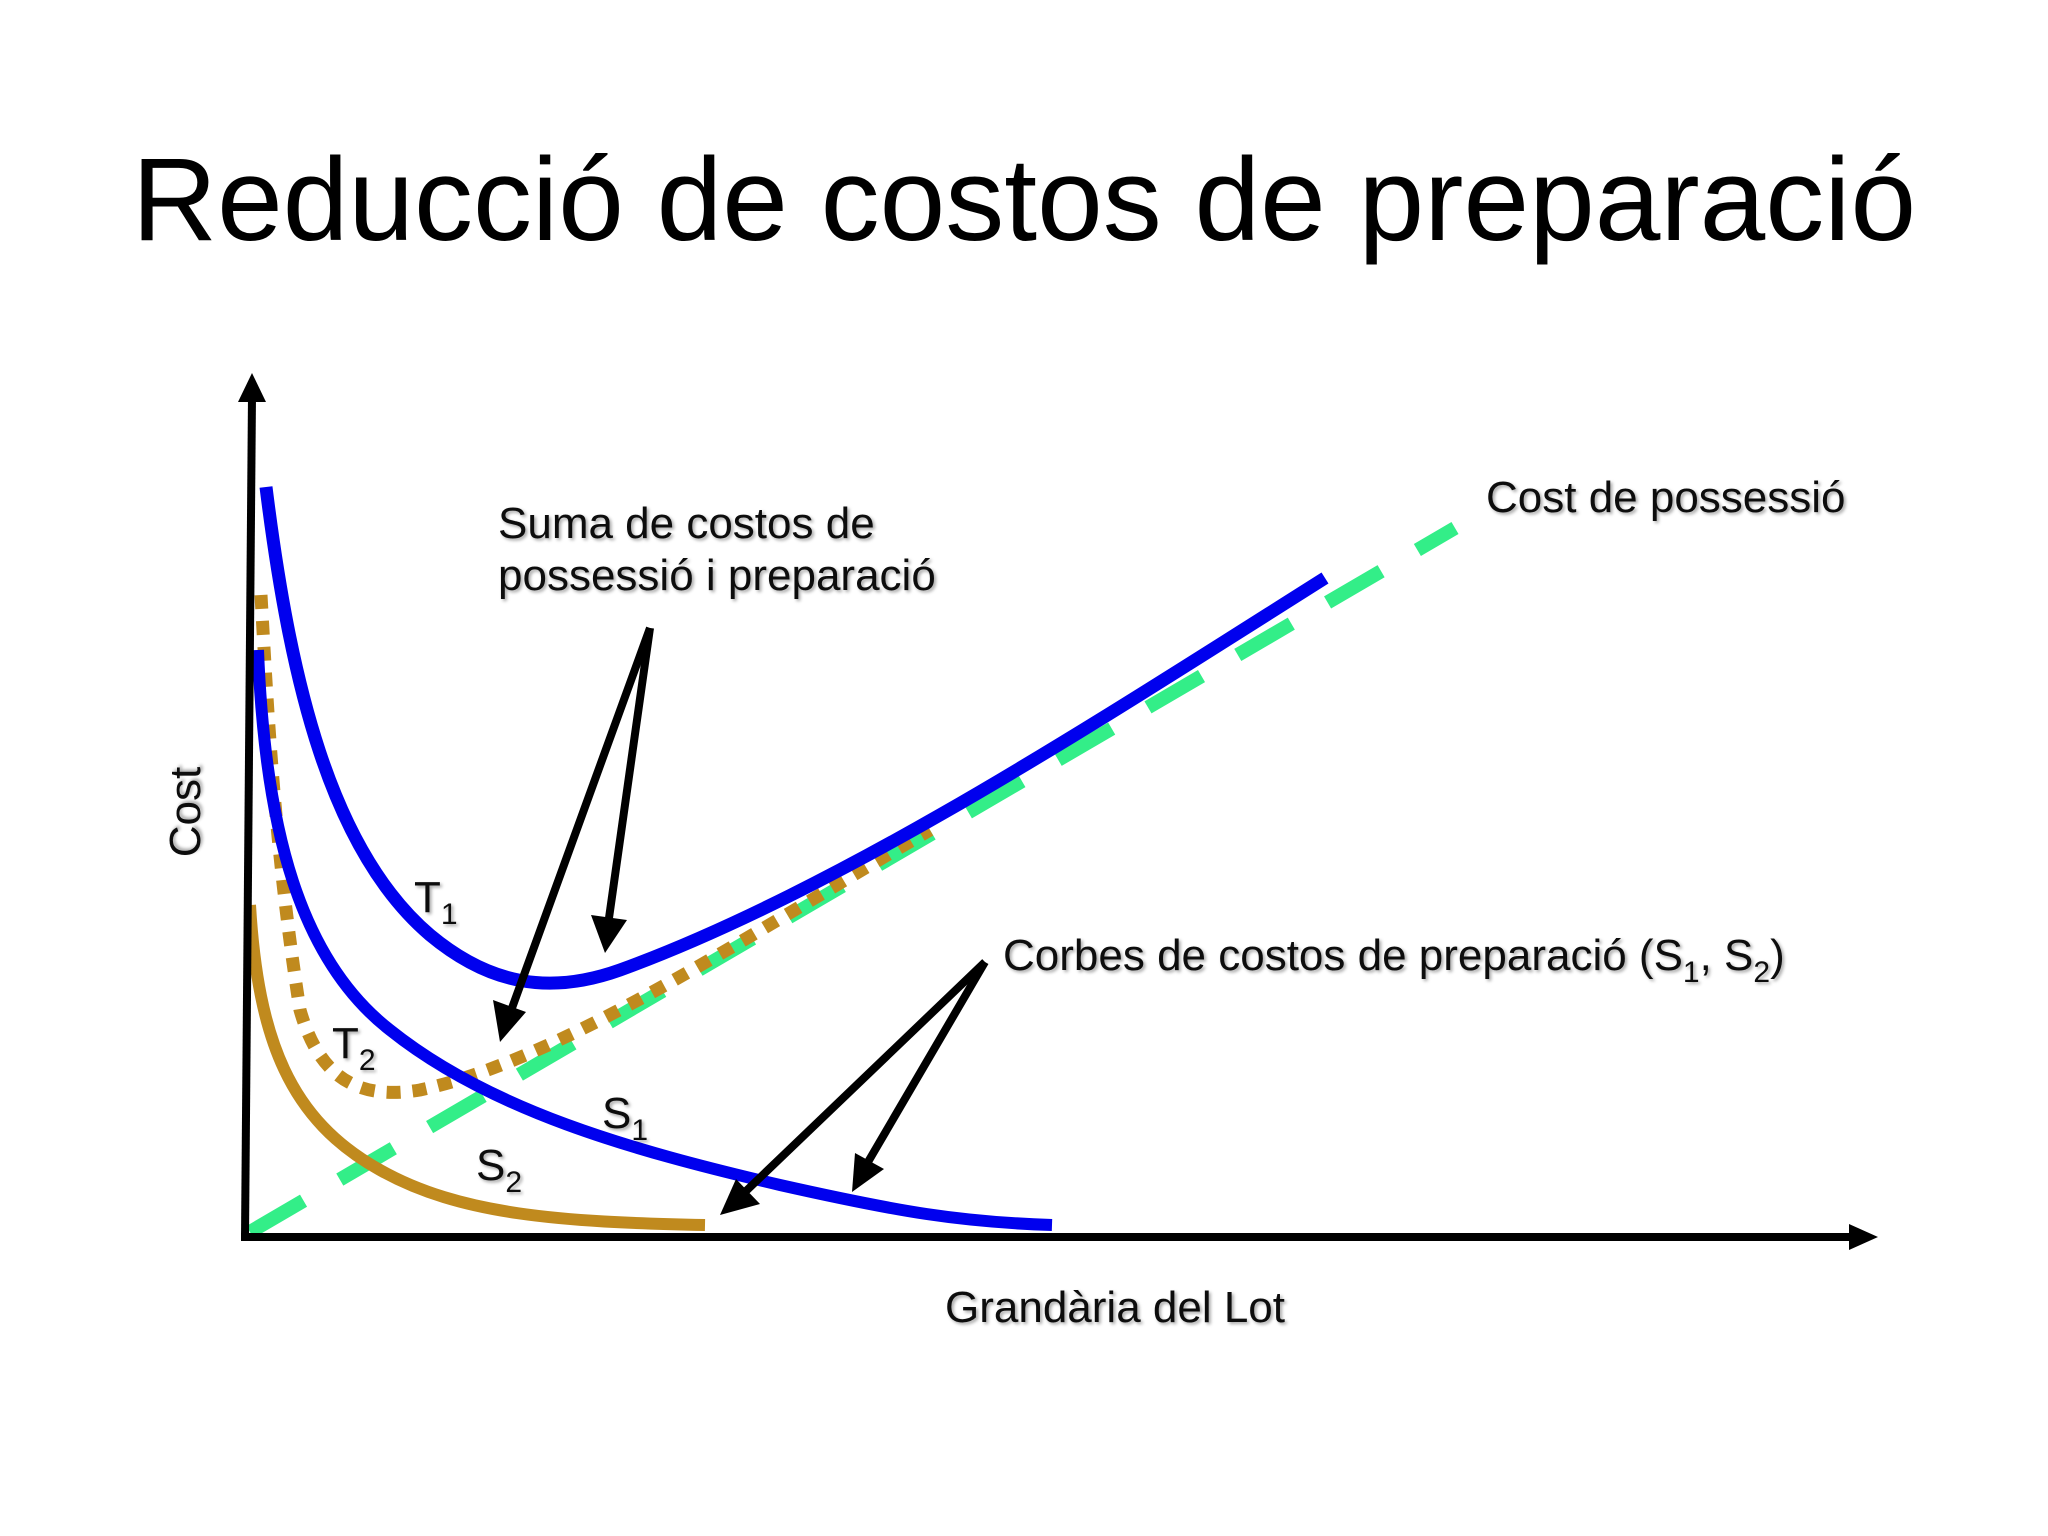 Image resolution: width=2048 pixels, height=1536 pixels. Describe the element at coordinates (868, 1172) in the screenshot. I see `arrow-to-s1-head` at that location.